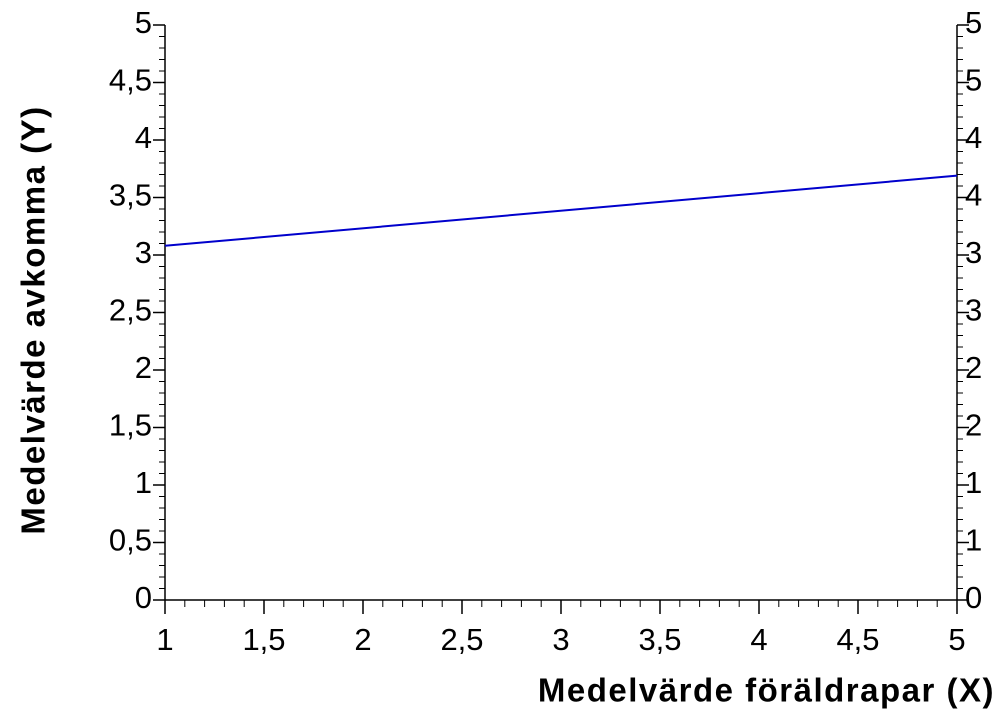 This screenshot has height=717, width=1000. What do you see at coordinates (263, 639) in the screenshot?
I see `x-tick-label: 1,5` at bounding box center [263, 639].